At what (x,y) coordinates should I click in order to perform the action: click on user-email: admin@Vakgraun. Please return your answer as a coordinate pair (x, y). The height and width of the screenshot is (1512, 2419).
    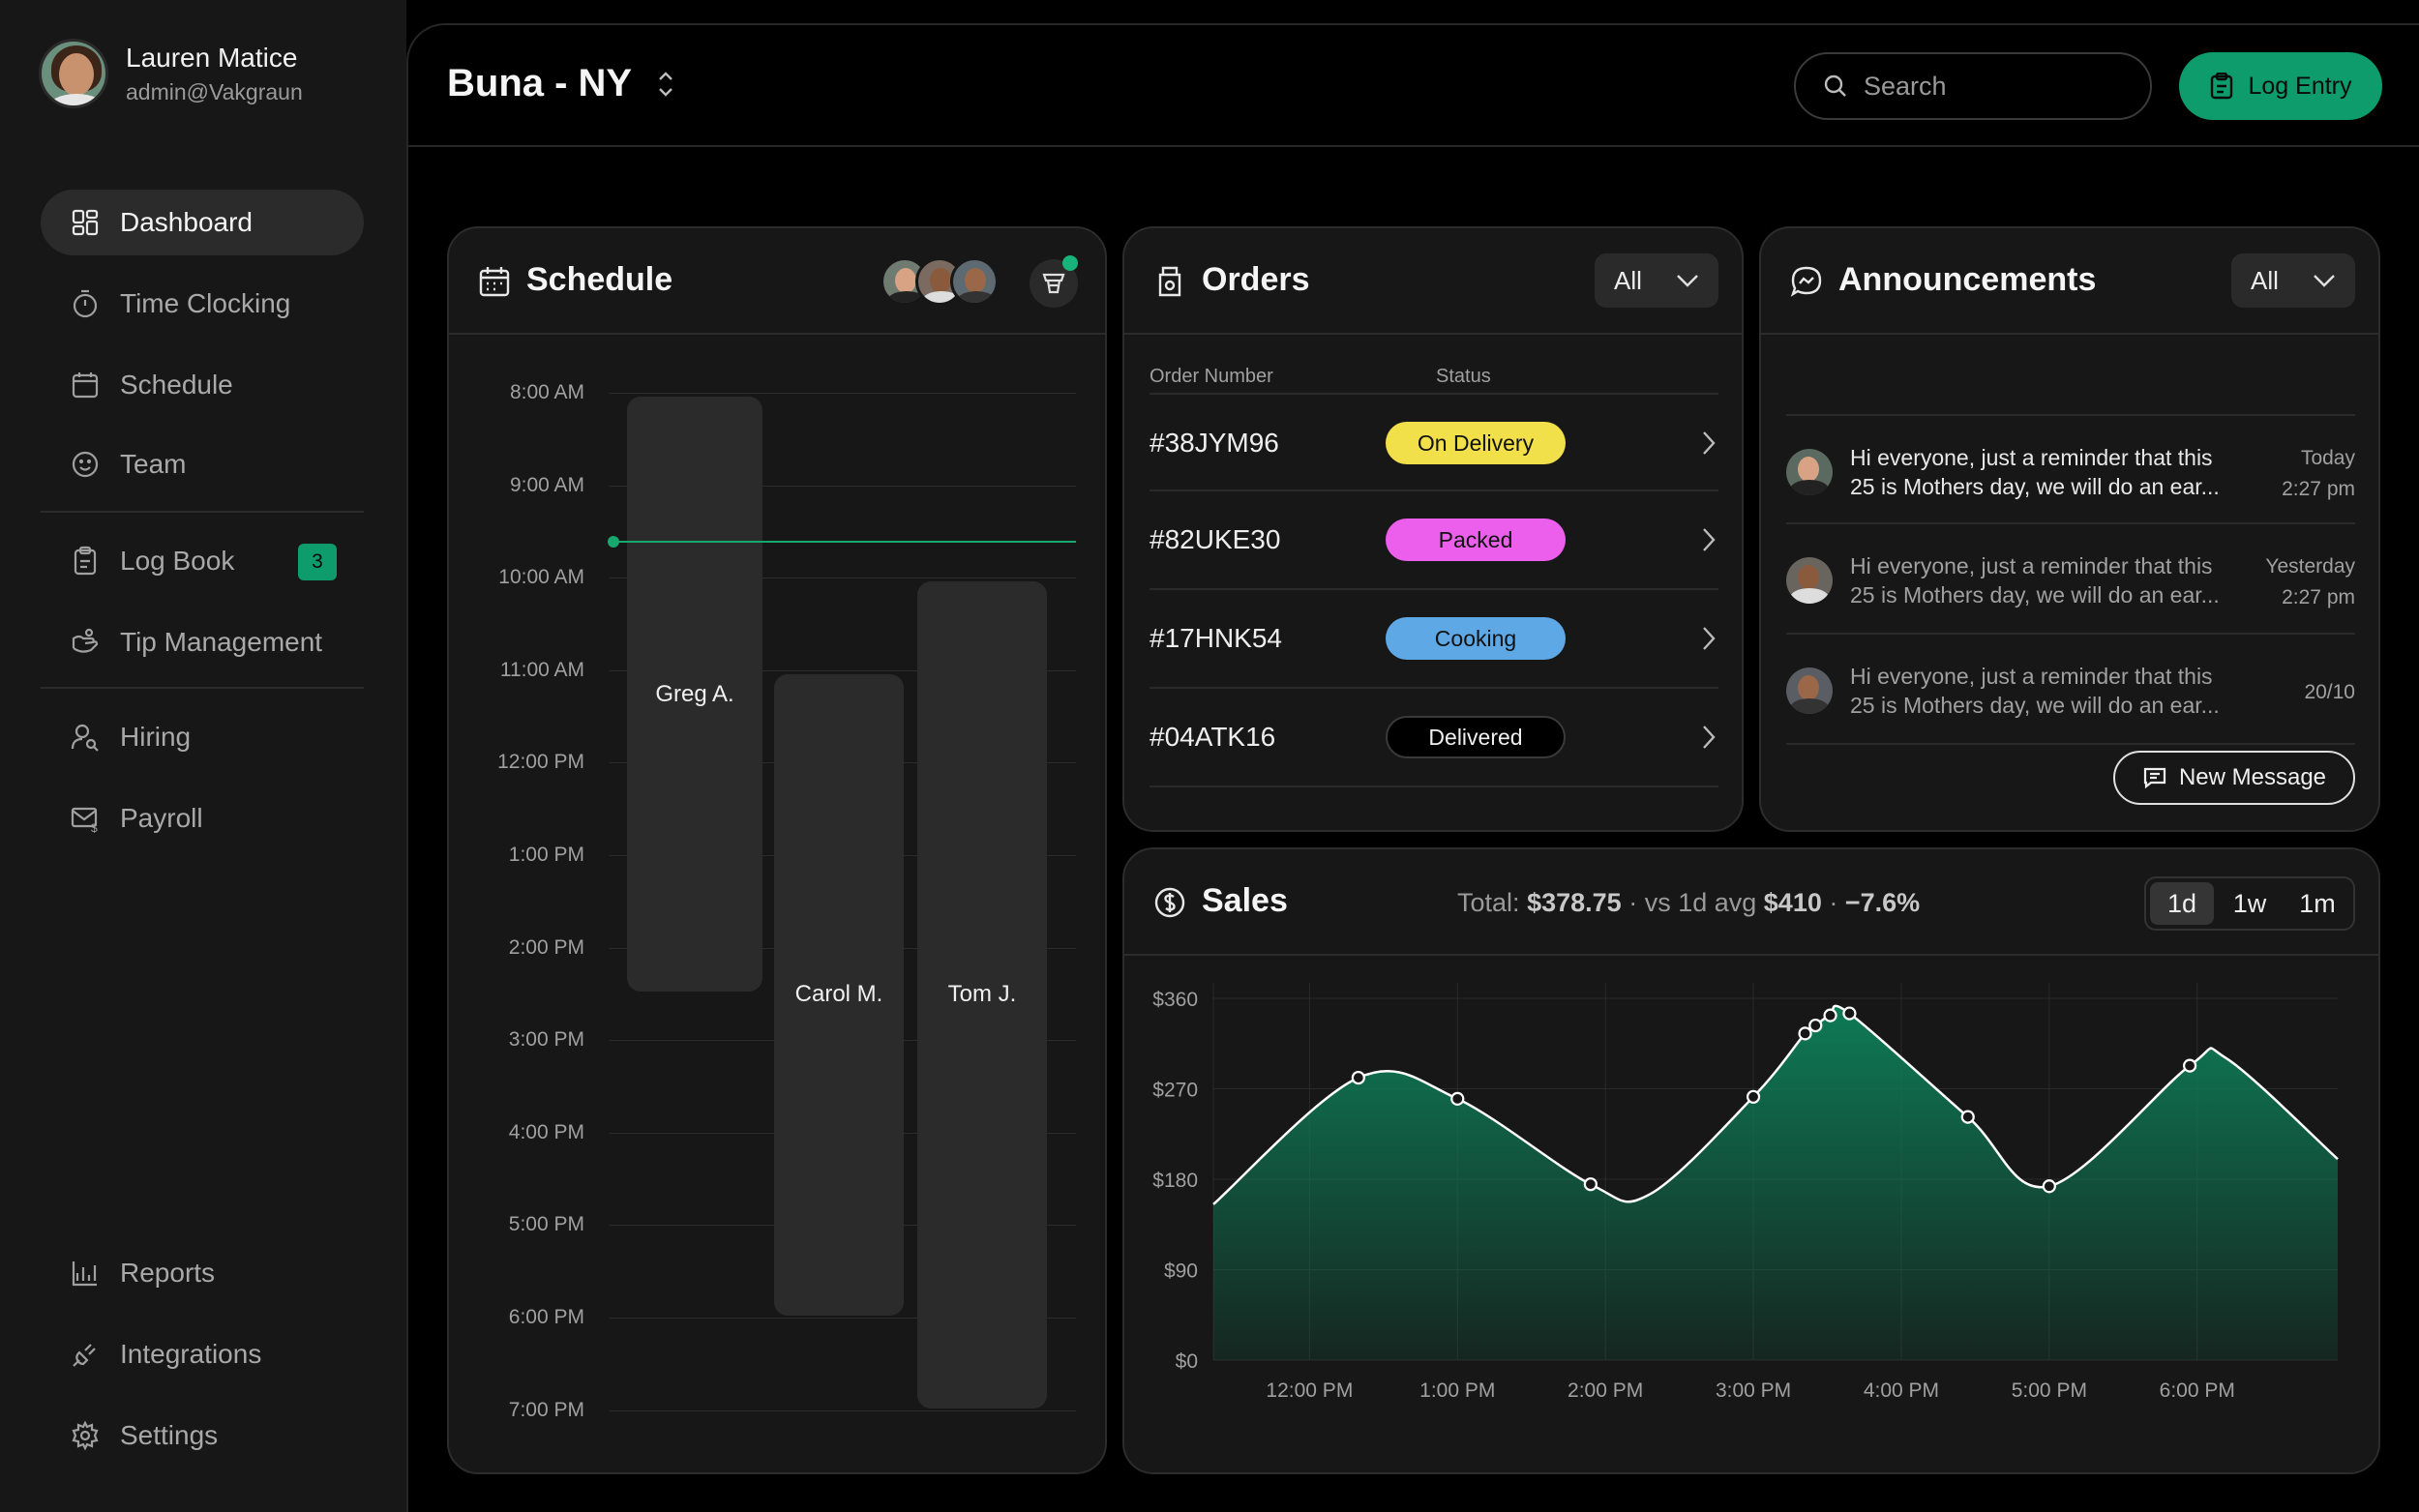
    Looking at the image, I should click on (215, 91).